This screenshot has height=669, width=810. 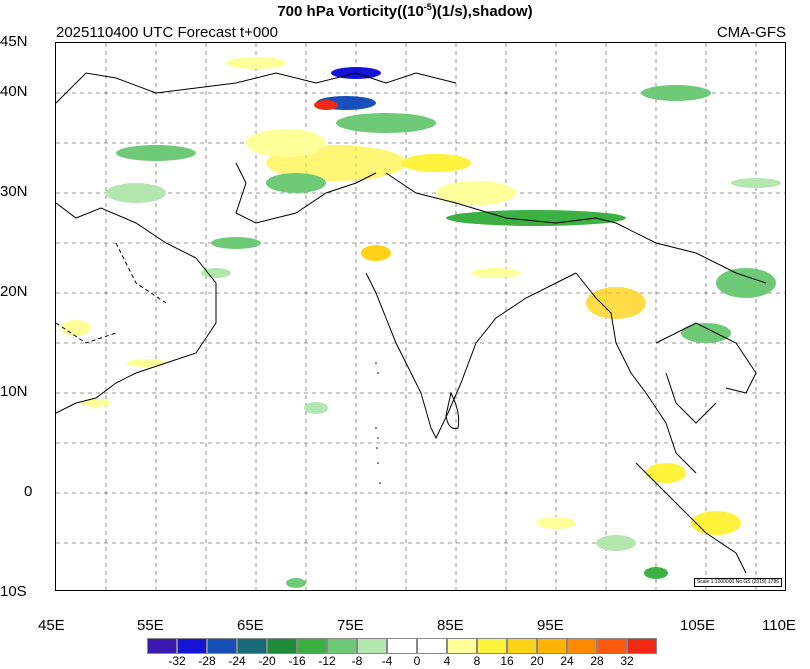 What do you see at coordinates (13, 591) in the screenshot?
I see `lat-label-10s: 10S` at bounding box center [13, 591].